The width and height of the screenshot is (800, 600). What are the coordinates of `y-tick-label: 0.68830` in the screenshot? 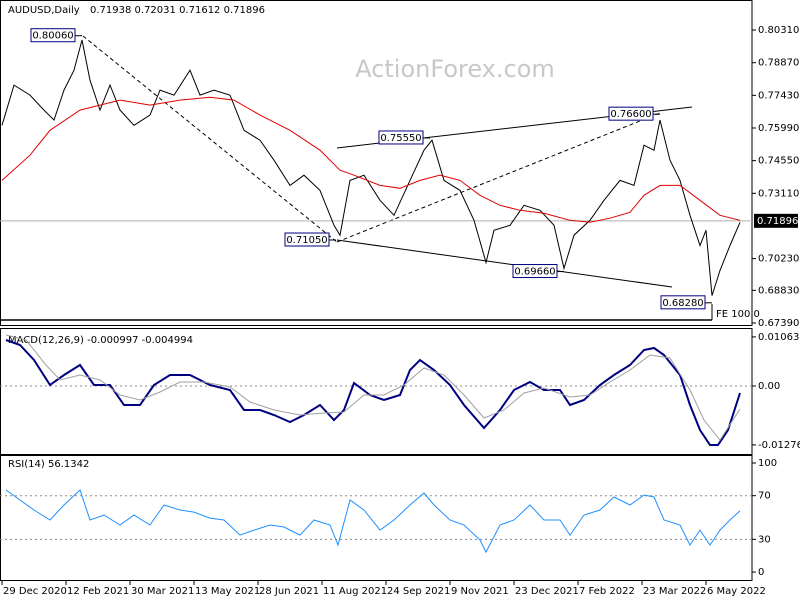 It's located at (778, 290).